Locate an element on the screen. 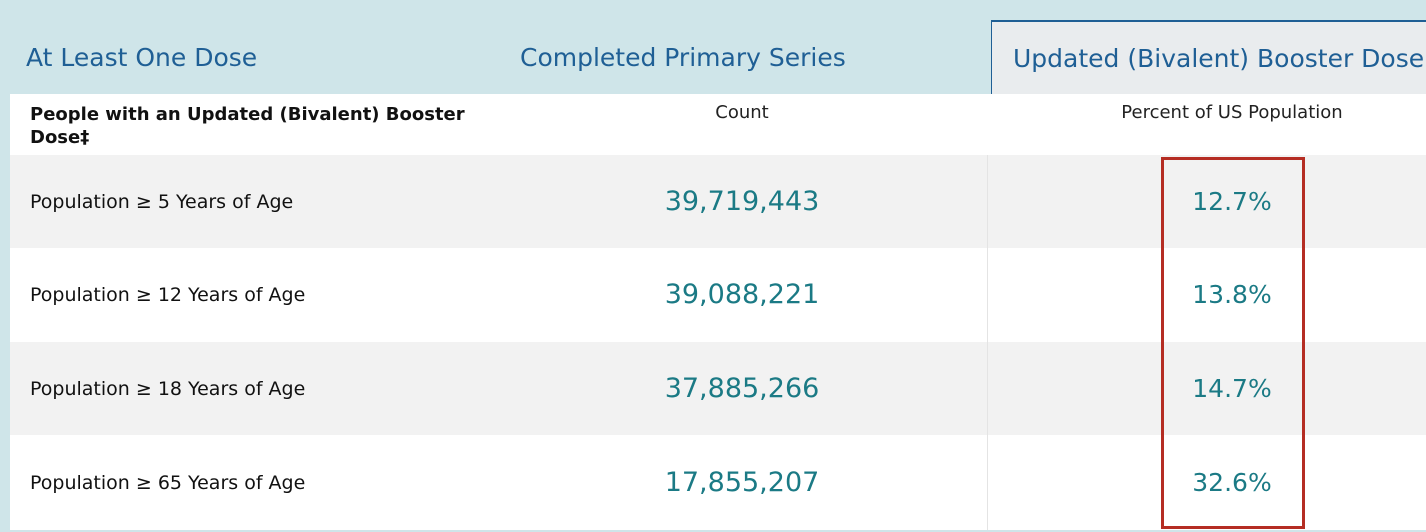 The width and height of the screenshot is (1426, 532). row-count: 39,719,443 is located at coordinates (742, 201).